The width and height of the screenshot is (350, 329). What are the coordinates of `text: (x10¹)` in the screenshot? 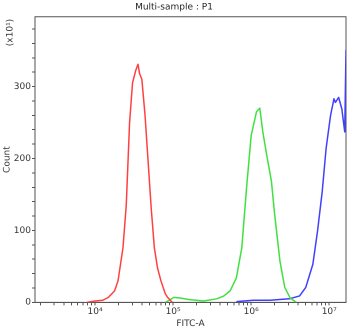 It's located at (10, 32).